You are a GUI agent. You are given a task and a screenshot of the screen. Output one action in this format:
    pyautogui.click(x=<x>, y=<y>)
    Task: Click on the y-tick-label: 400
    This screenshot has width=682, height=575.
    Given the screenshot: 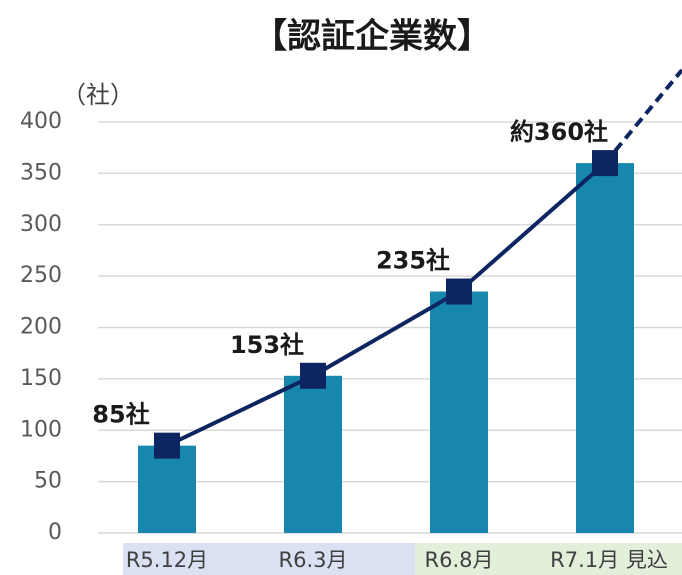 What is the action you would take?
    pyautogui.click(x=41, y=121)
    